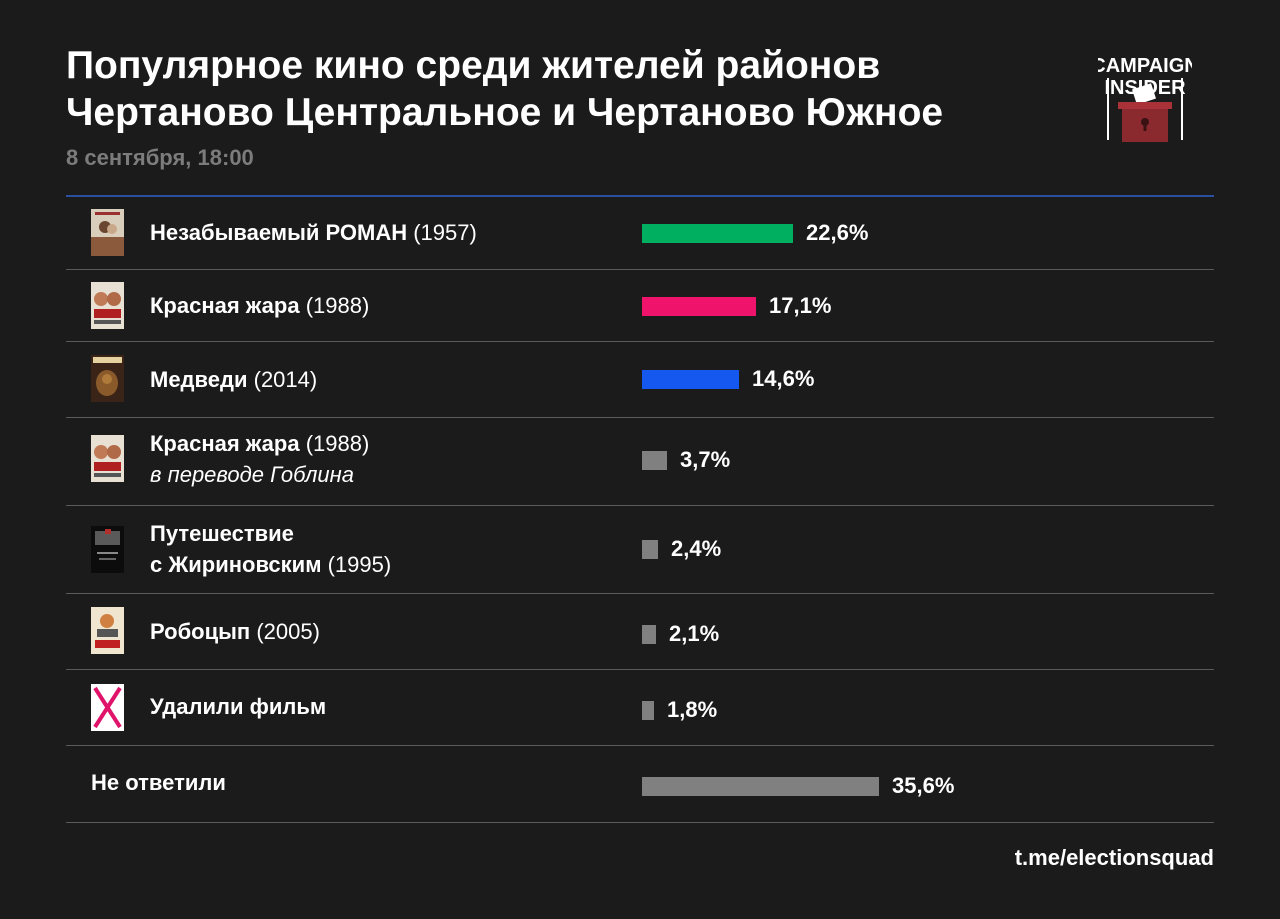 This screenshot has height=919, width=1280. I want to click on table-row: Путешествие с Жириновским (1995) 2,4%, so click(640, 550).